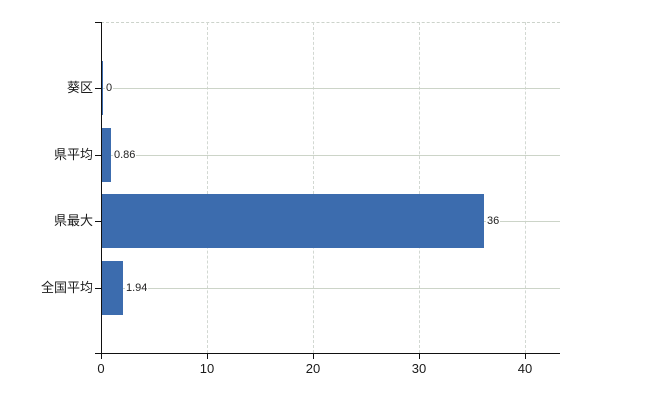  I want to click on plot-area-top-border, so click(330, 22).